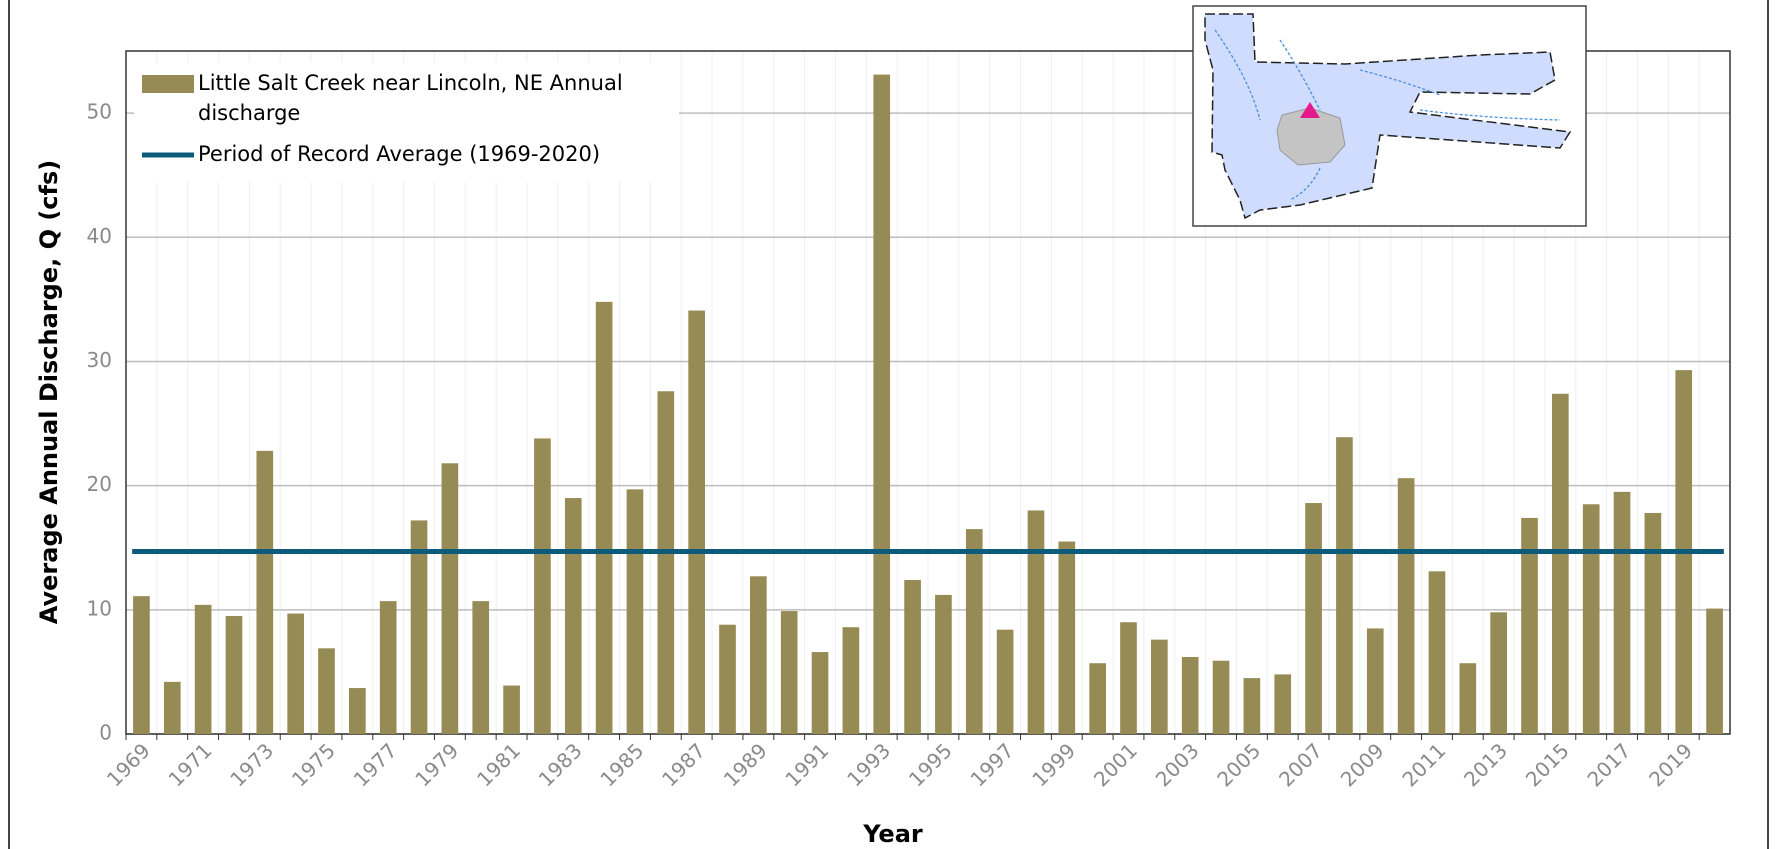  Describe the element at coordinates (1547, 764) in the screenshot. I see `x-tick-label: 2015` at that location.